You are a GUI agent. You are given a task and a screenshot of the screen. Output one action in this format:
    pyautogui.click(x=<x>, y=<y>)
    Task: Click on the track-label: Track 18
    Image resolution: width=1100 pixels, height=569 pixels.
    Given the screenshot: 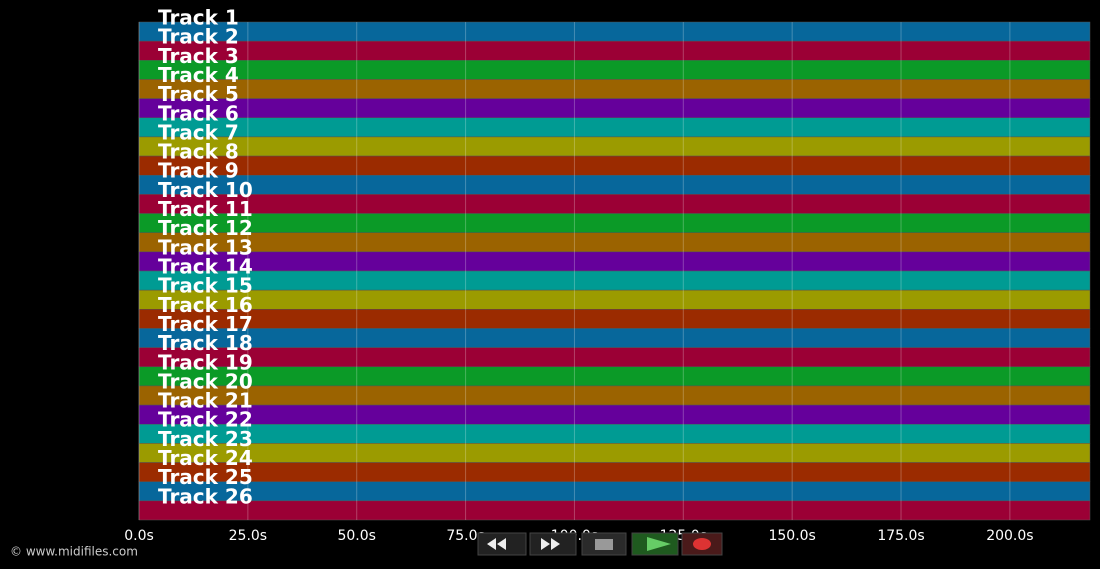 What is the action you would take?
    pyautogui.click(x=205, y=343)
    